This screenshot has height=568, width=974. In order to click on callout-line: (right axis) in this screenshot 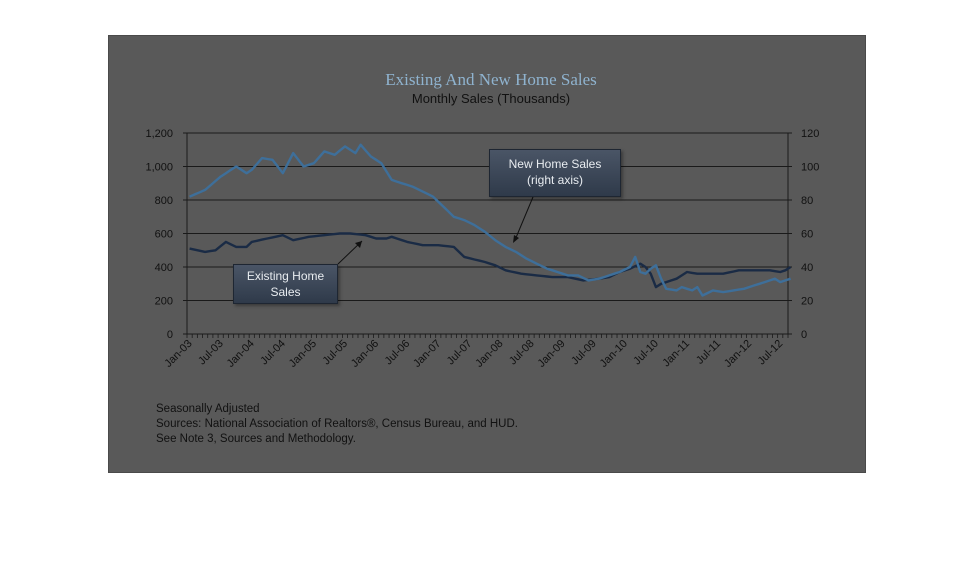, I will do `click(554, 180)`.